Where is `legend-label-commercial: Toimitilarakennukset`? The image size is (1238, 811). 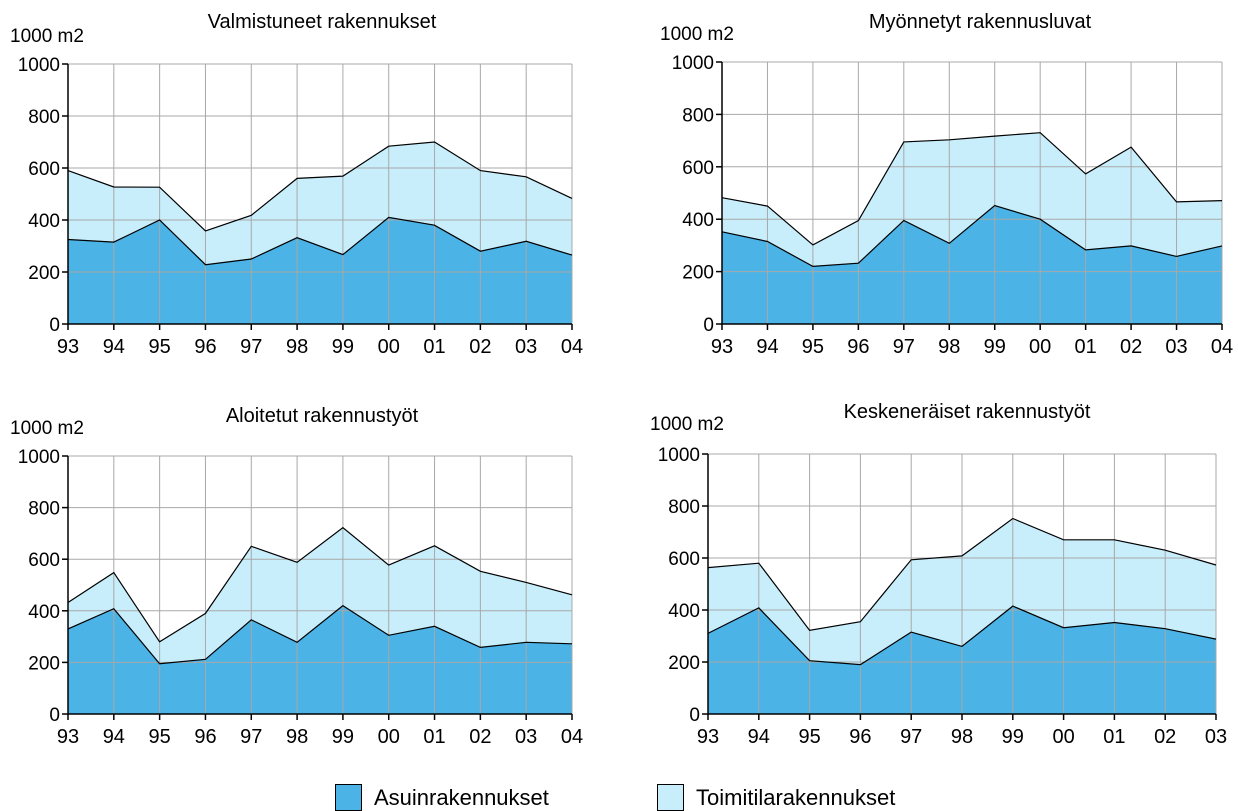
legend-label-commercial: Toimitilarakennukset is located at coordinates (796, 797).